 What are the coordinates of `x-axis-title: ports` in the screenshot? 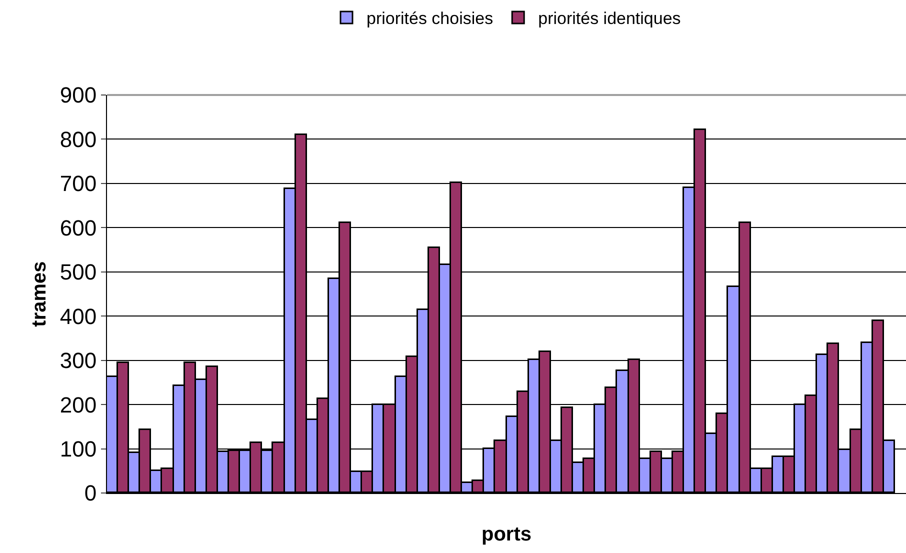 It's located at (507, 535).